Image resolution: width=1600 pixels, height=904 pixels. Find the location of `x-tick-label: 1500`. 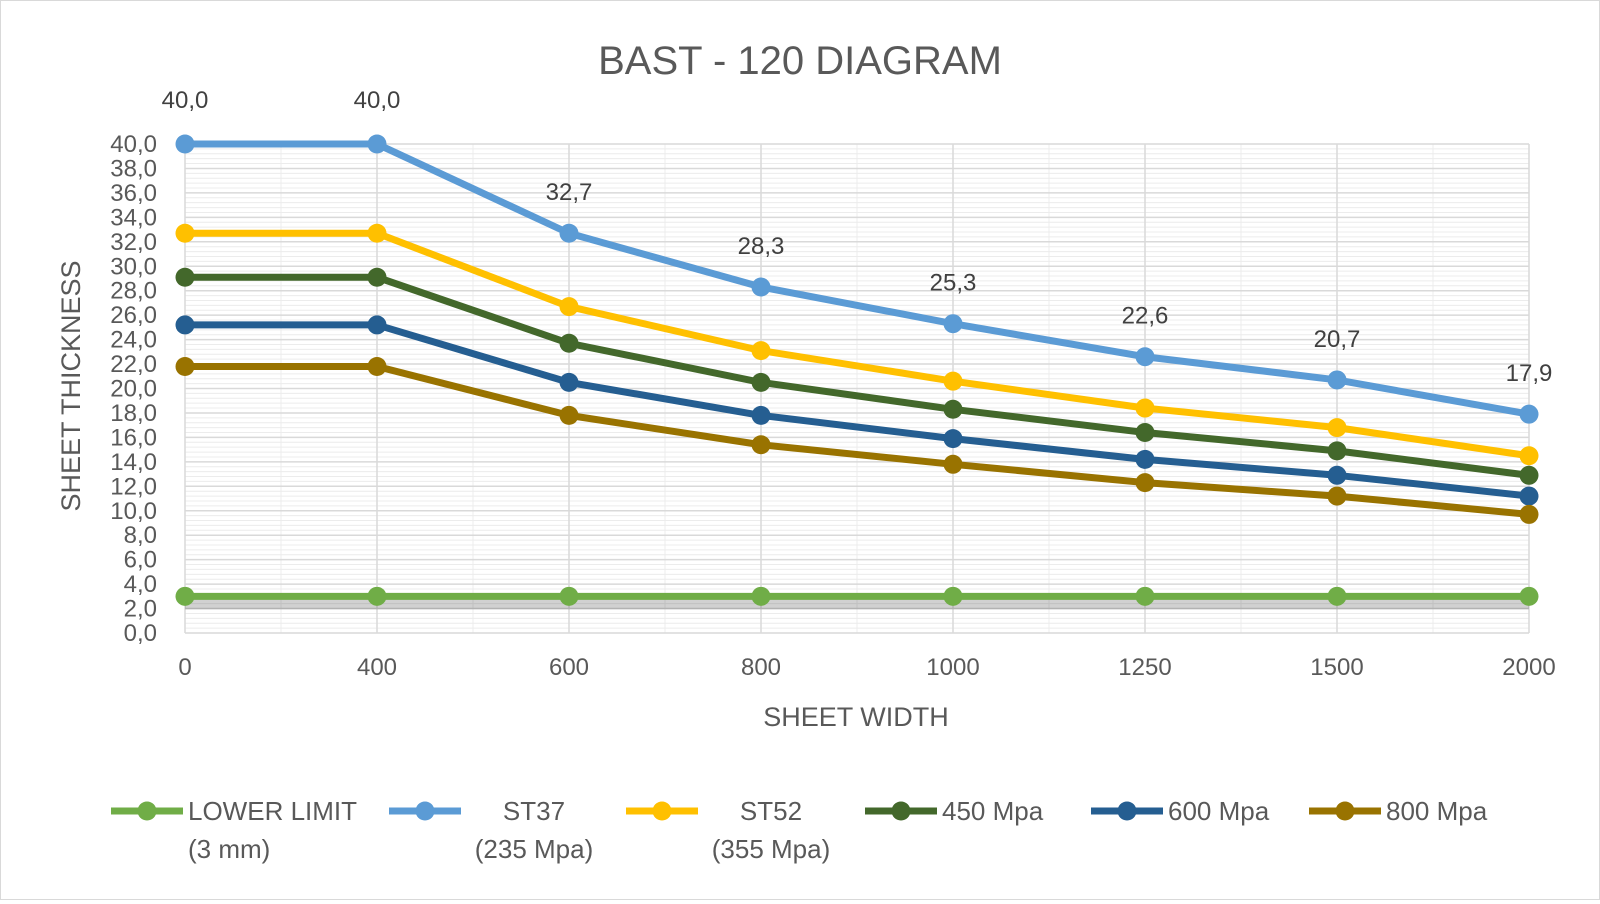

x-tick-label: 1500 is located at coordinates (1336, 667).